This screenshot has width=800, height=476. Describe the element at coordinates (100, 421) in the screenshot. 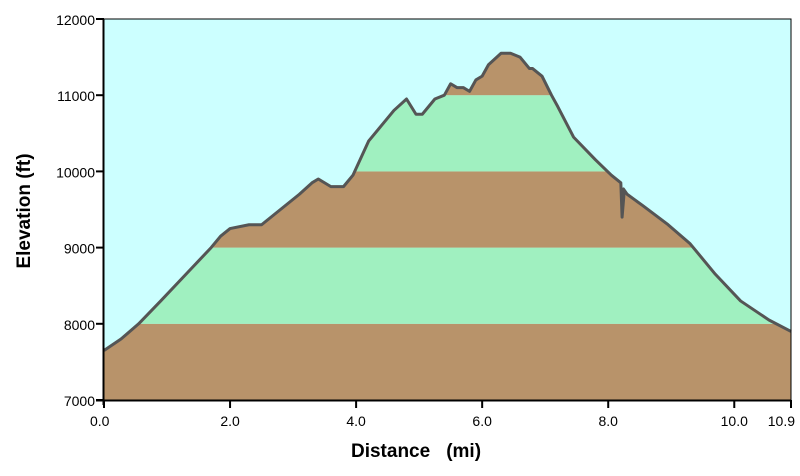

I see `x-tick-label: 0.0` at that location.